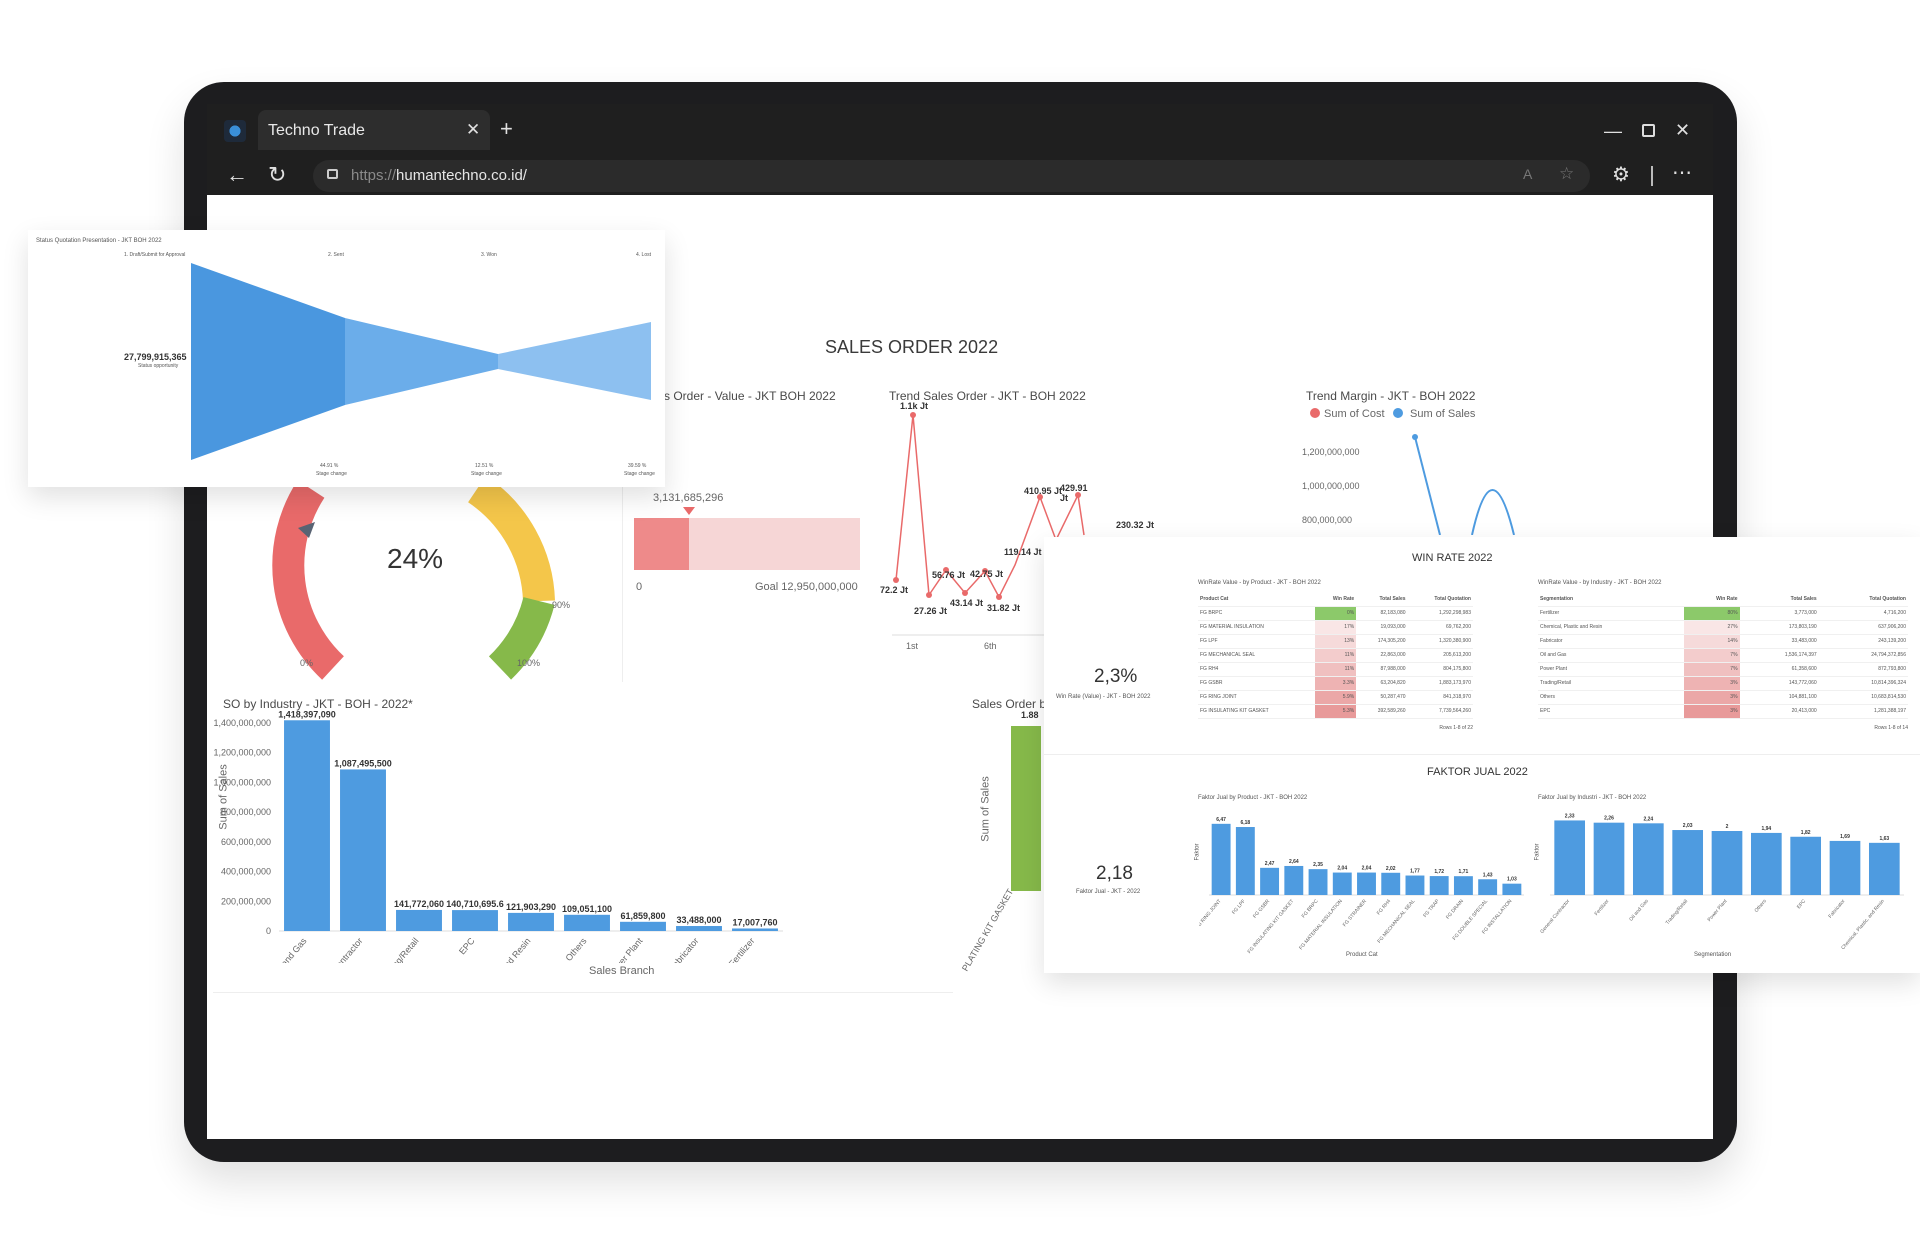 The height and width of the screenshot is (1245, 1920). I want to click on table-cell: FG GSBR, so click(1257, 683).